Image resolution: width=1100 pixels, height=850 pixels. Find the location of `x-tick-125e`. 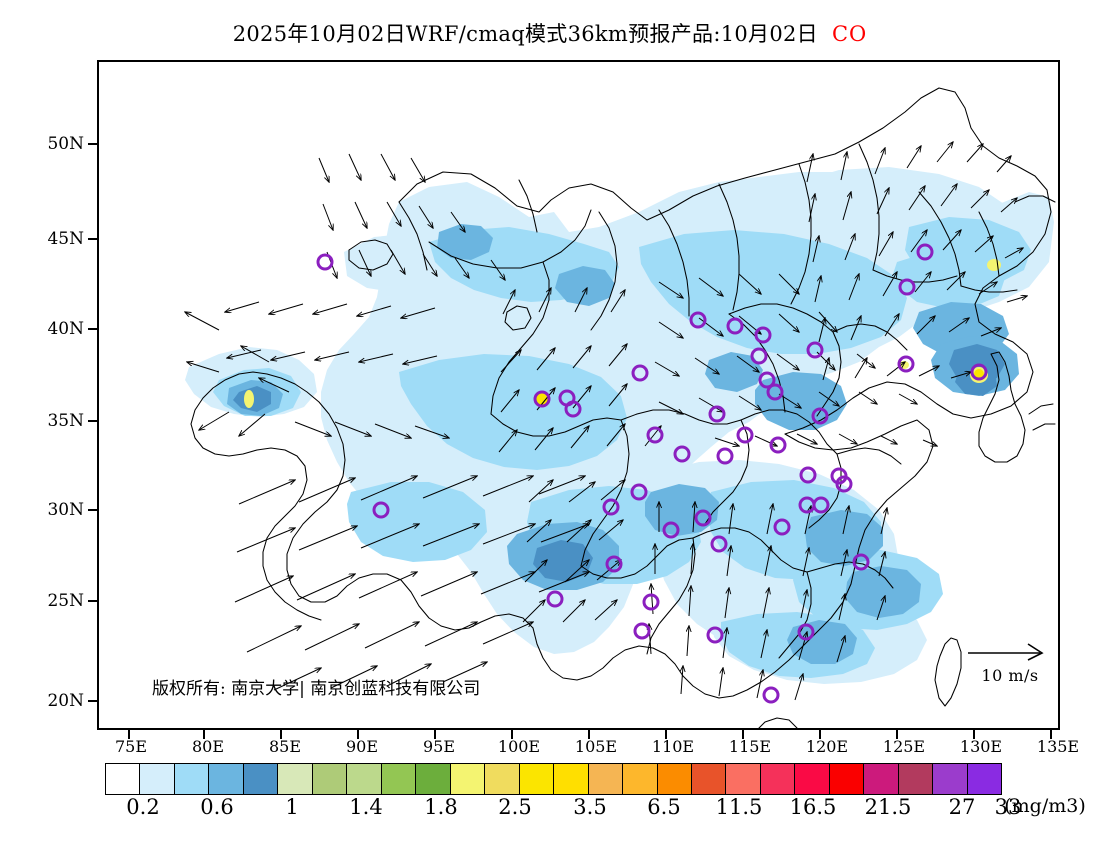

x-tick-125e is located at coordinates (897, 734).